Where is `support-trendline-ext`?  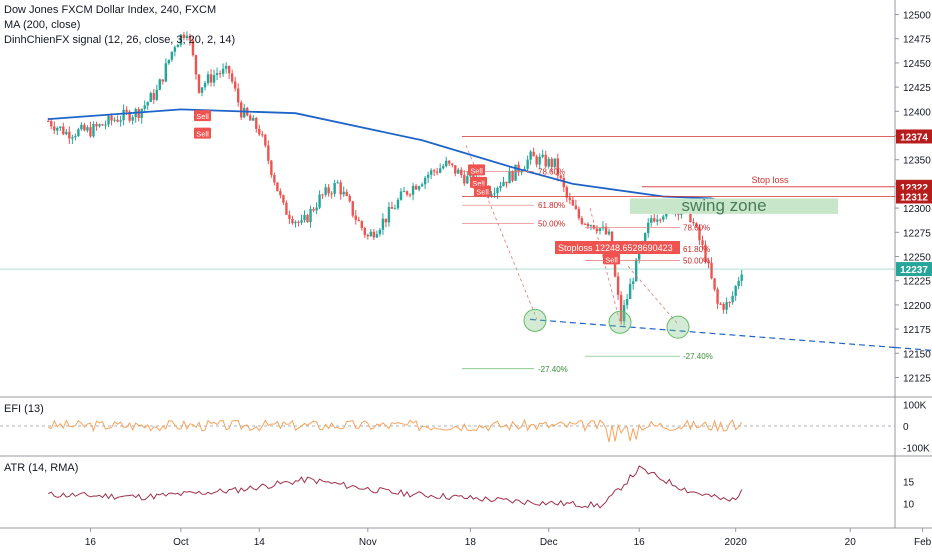 support-trendline-ext is located at coordinates (913, 348).